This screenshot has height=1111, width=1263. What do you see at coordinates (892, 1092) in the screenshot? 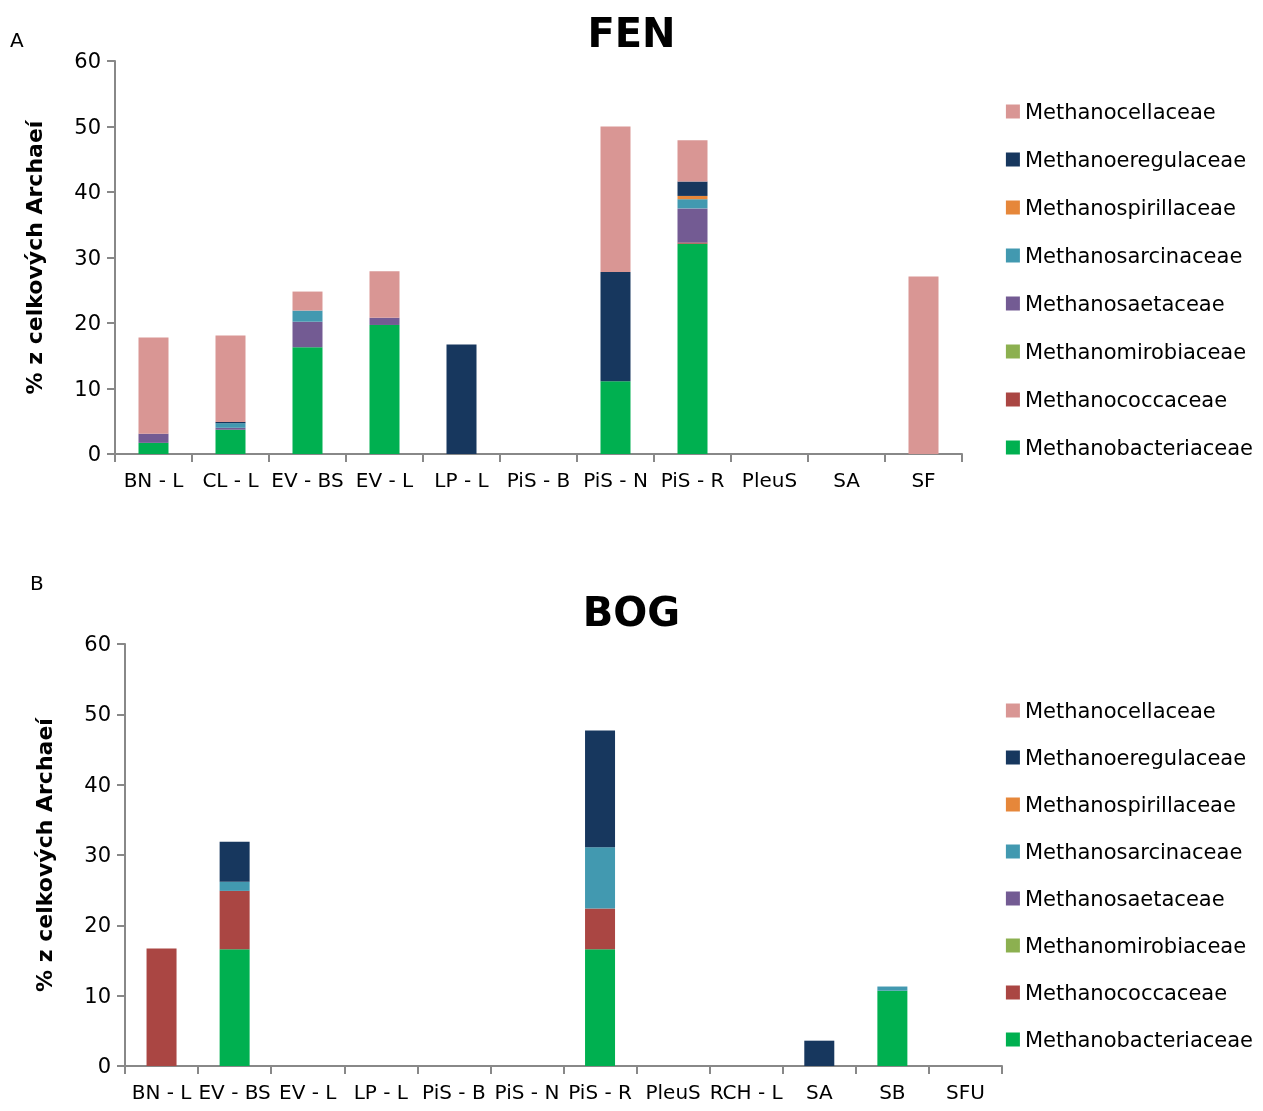
I see `x-tick-label: SB` at bounding box center [892, 1092].